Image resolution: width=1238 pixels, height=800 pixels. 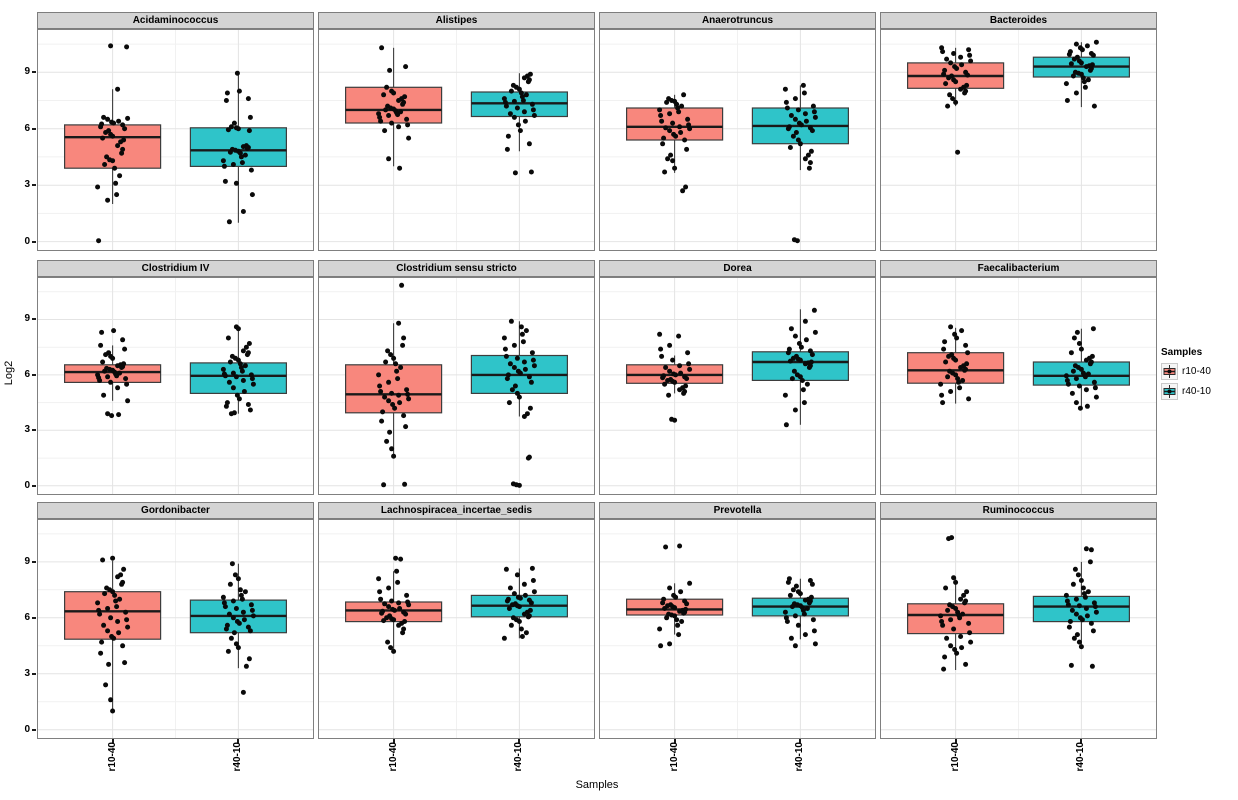 I want to click on legend-entry-r40-10: r40-10, so click(x=1199, y=391).